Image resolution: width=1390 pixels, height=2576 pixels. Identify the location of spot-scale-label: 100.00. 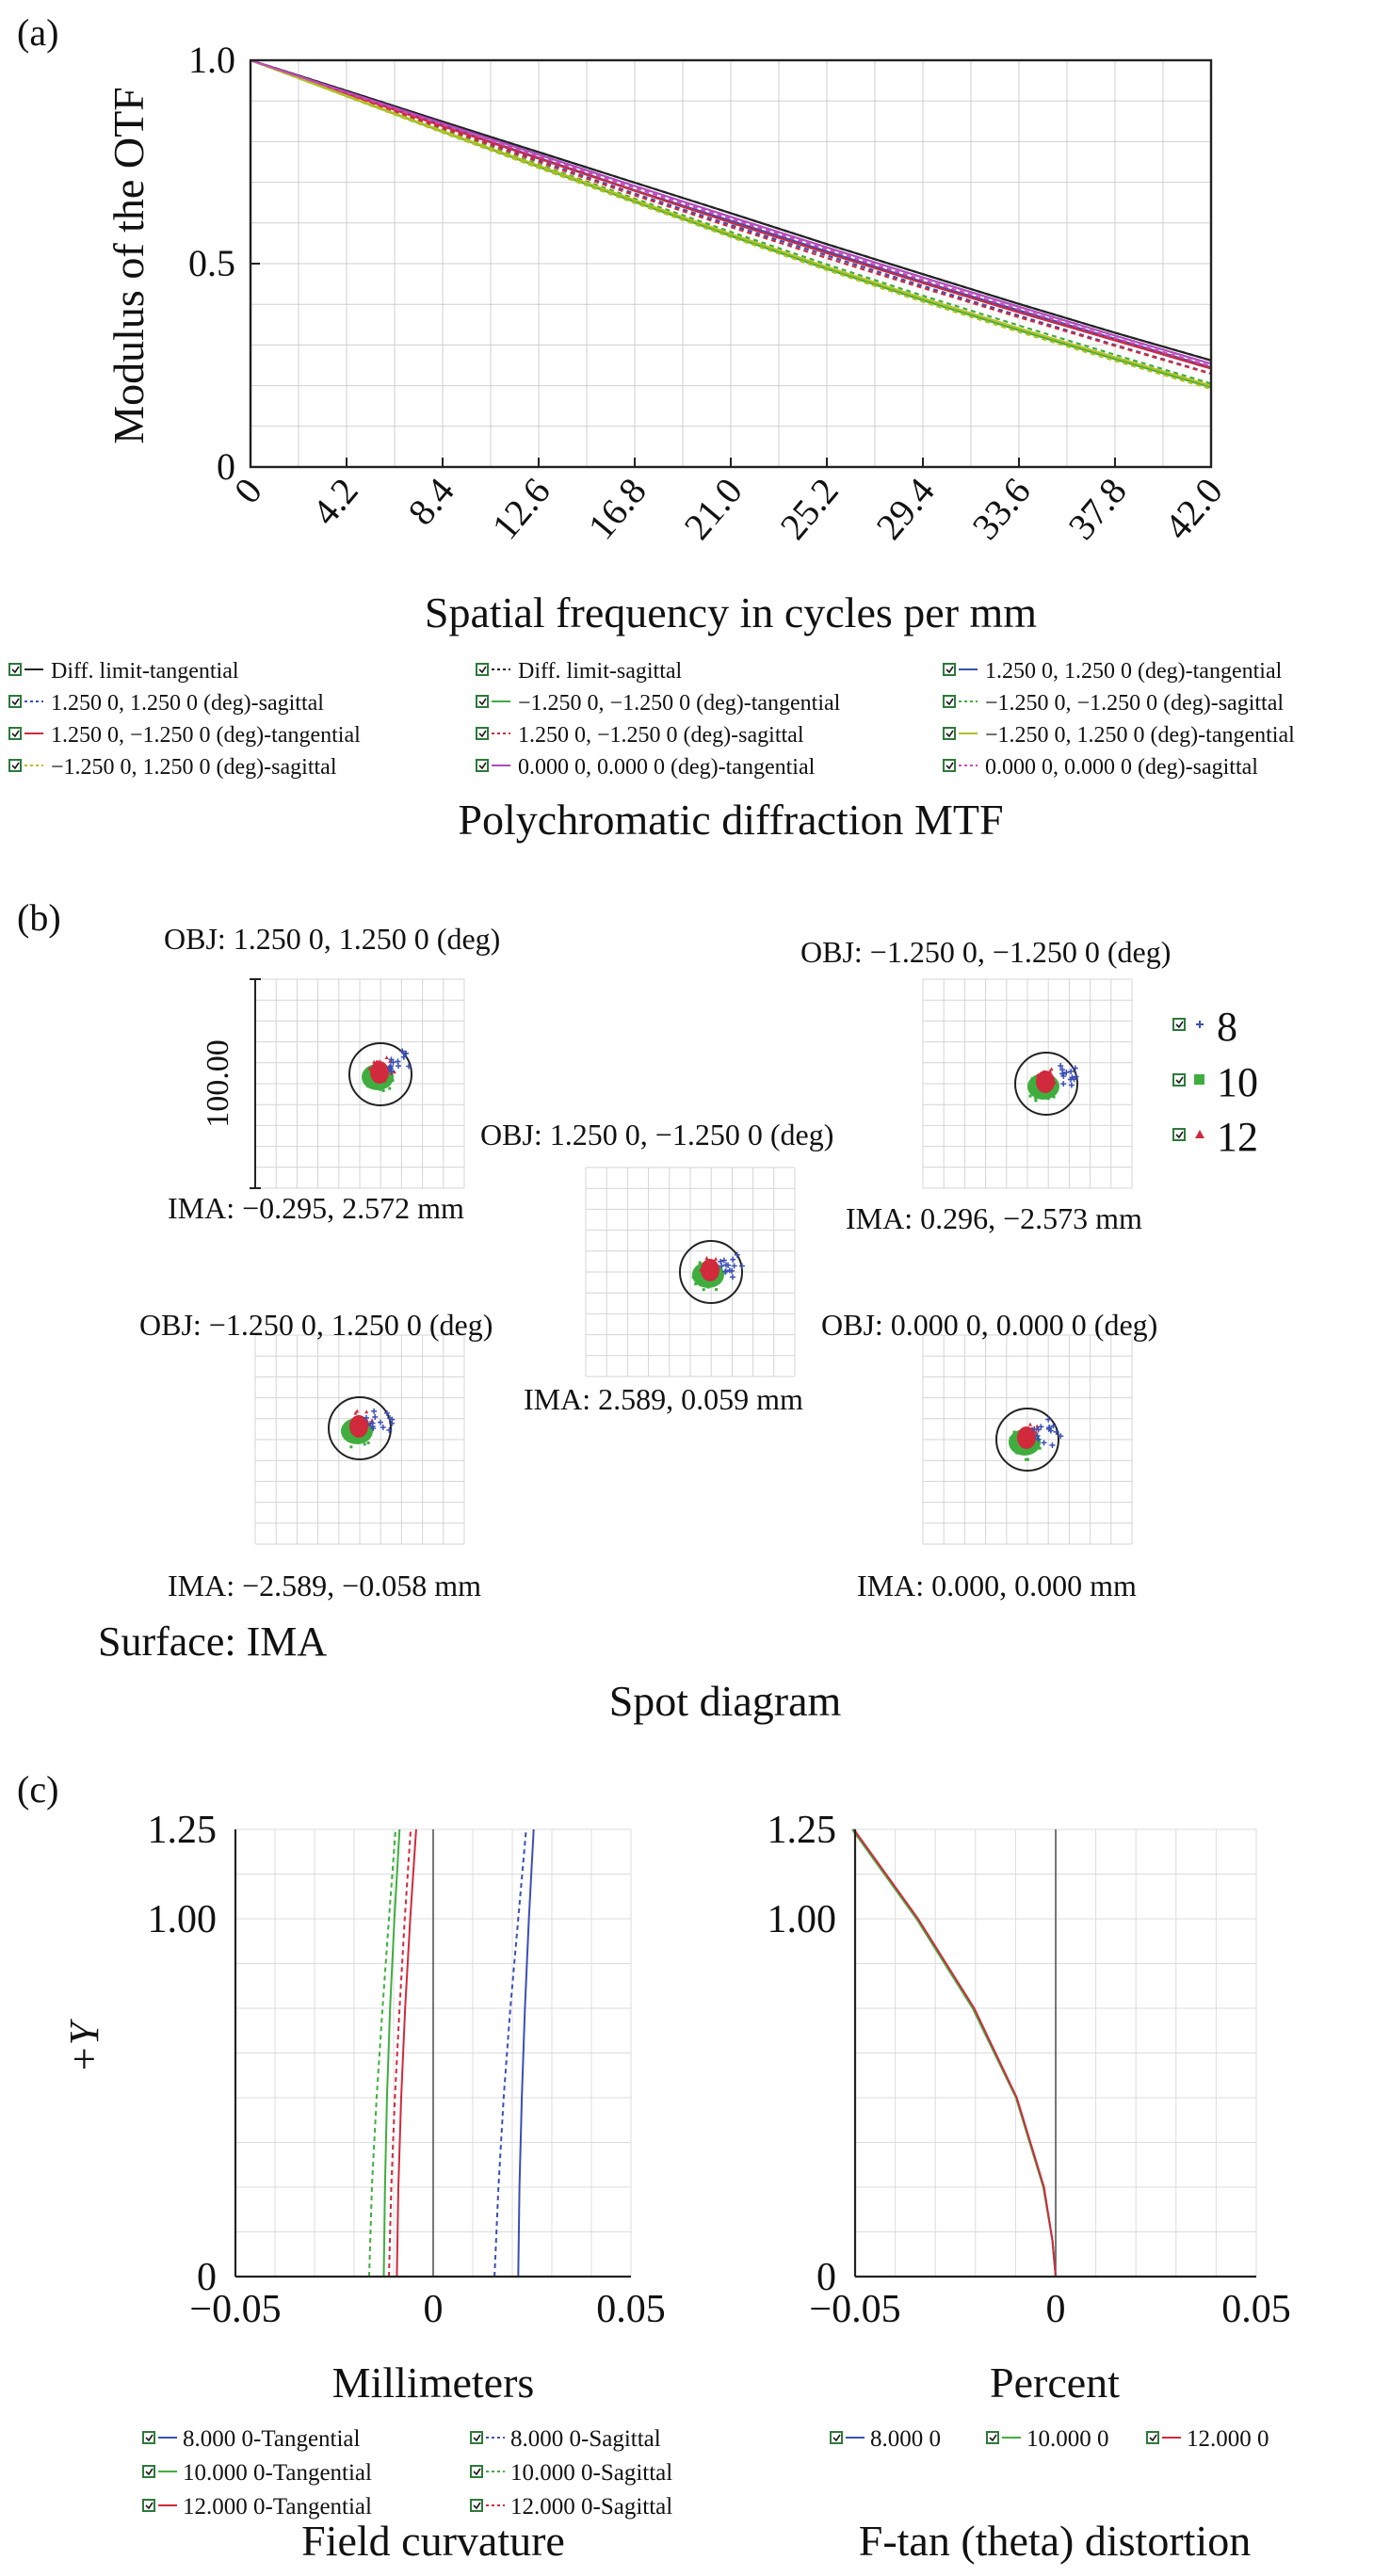
(218, 1083).